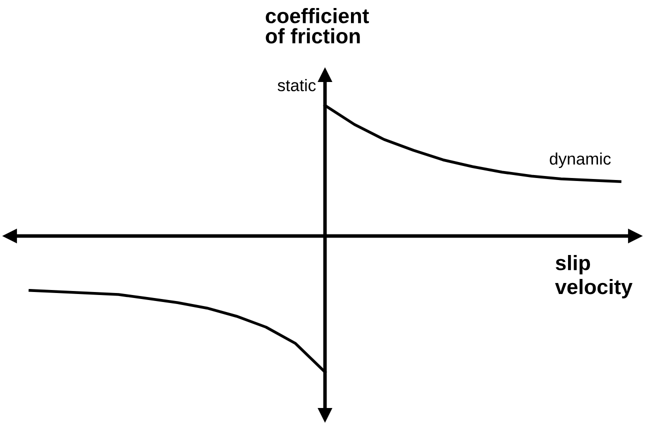  I want to click on x-axis-title: slip velocity, so click(593, 276).